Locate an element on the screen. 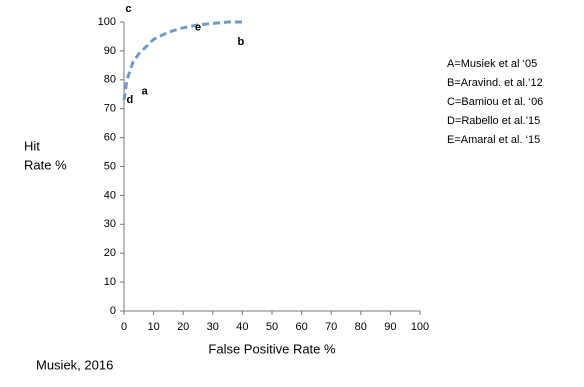  x-tick-label: 90 is located at coordinates (390, 327).